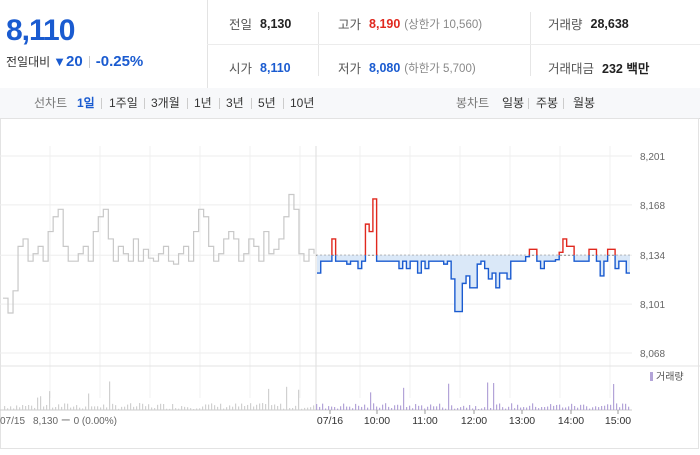  What do you see at coordinates (260, 67) in the screenshot?
I see `open-stat: 시가 8,110` at bounding box center [260, 67].